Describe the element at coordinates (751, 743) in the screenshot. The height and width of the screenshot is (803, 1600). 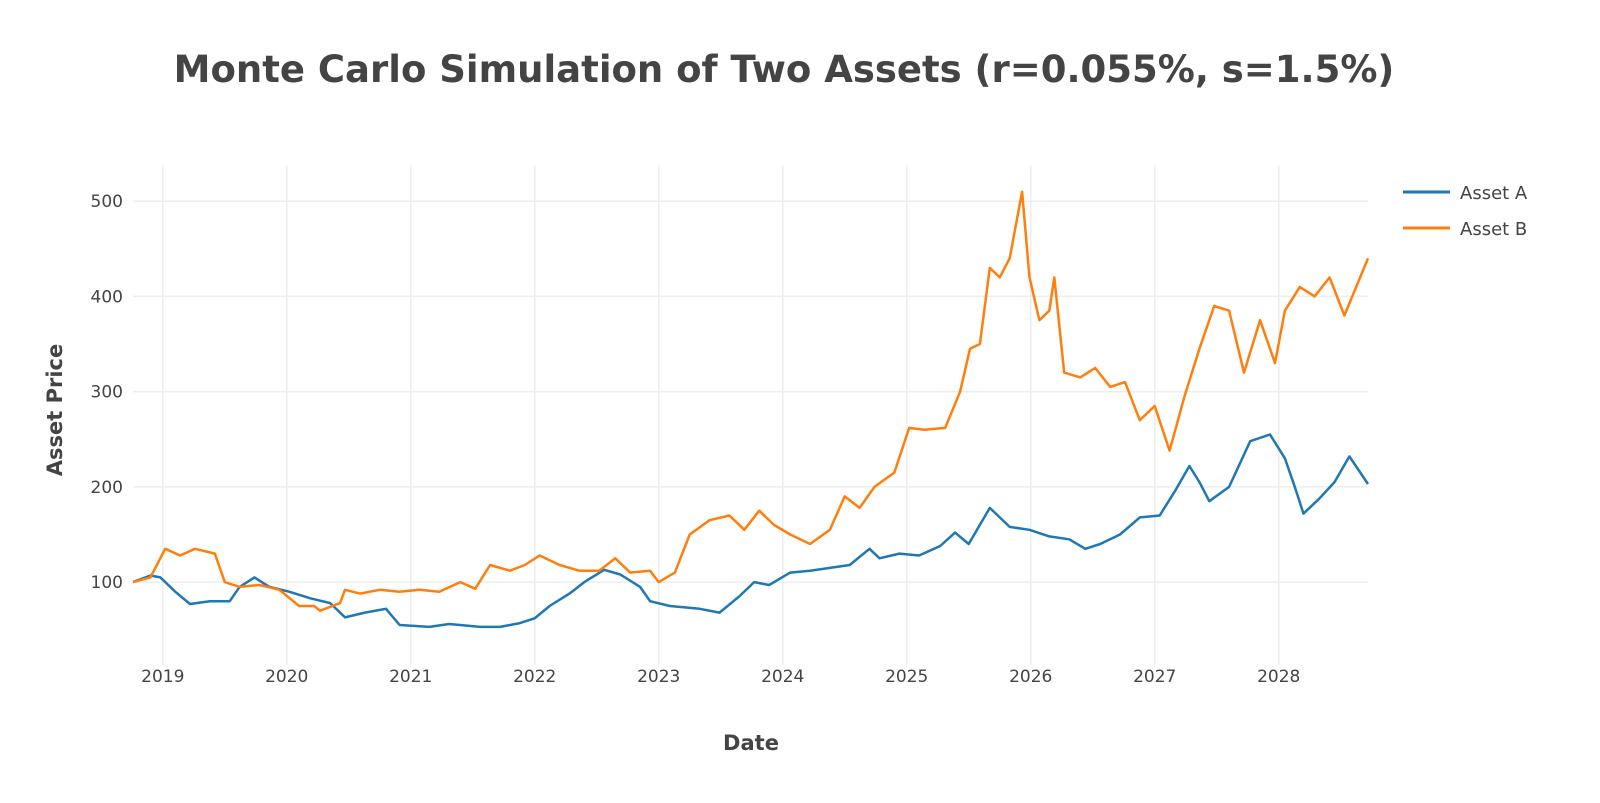
I see `x-axis-title: Date` at that location.